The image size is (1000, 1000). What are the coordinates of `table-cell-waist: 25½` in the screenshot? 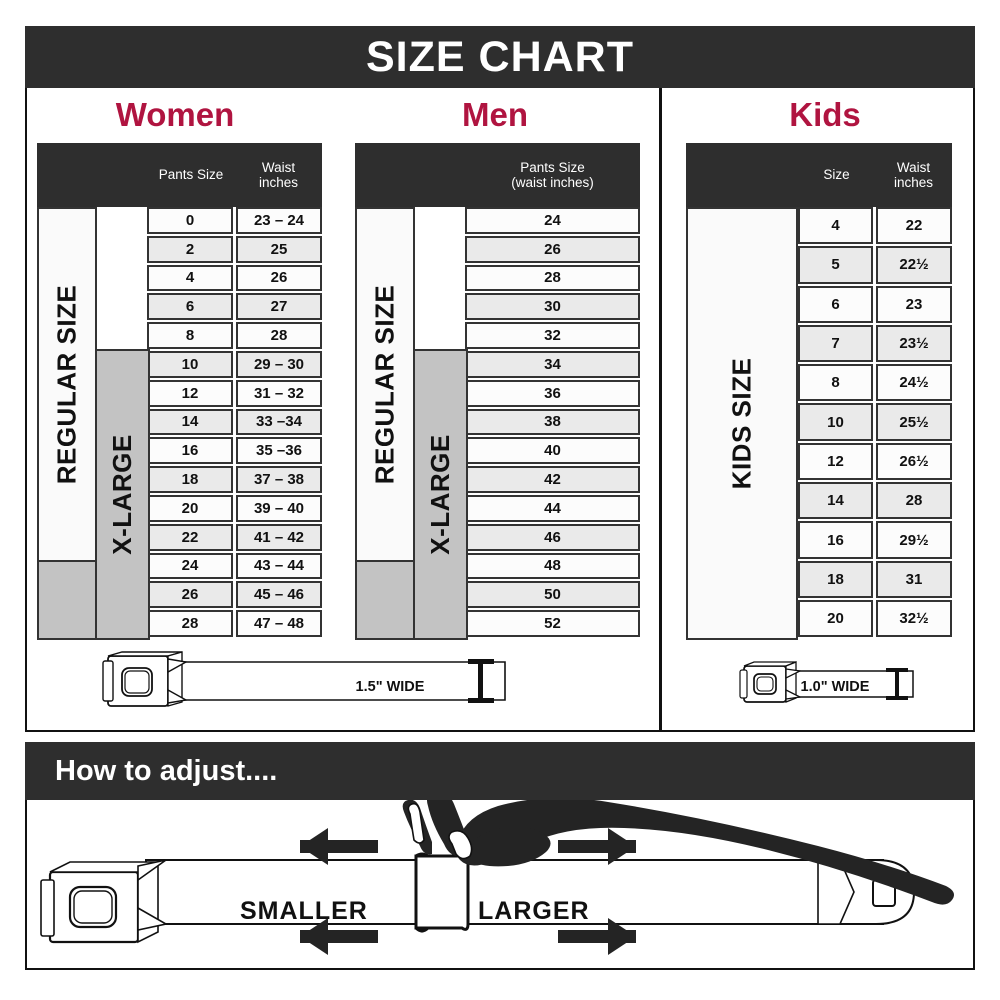 It's located at (914, 422).